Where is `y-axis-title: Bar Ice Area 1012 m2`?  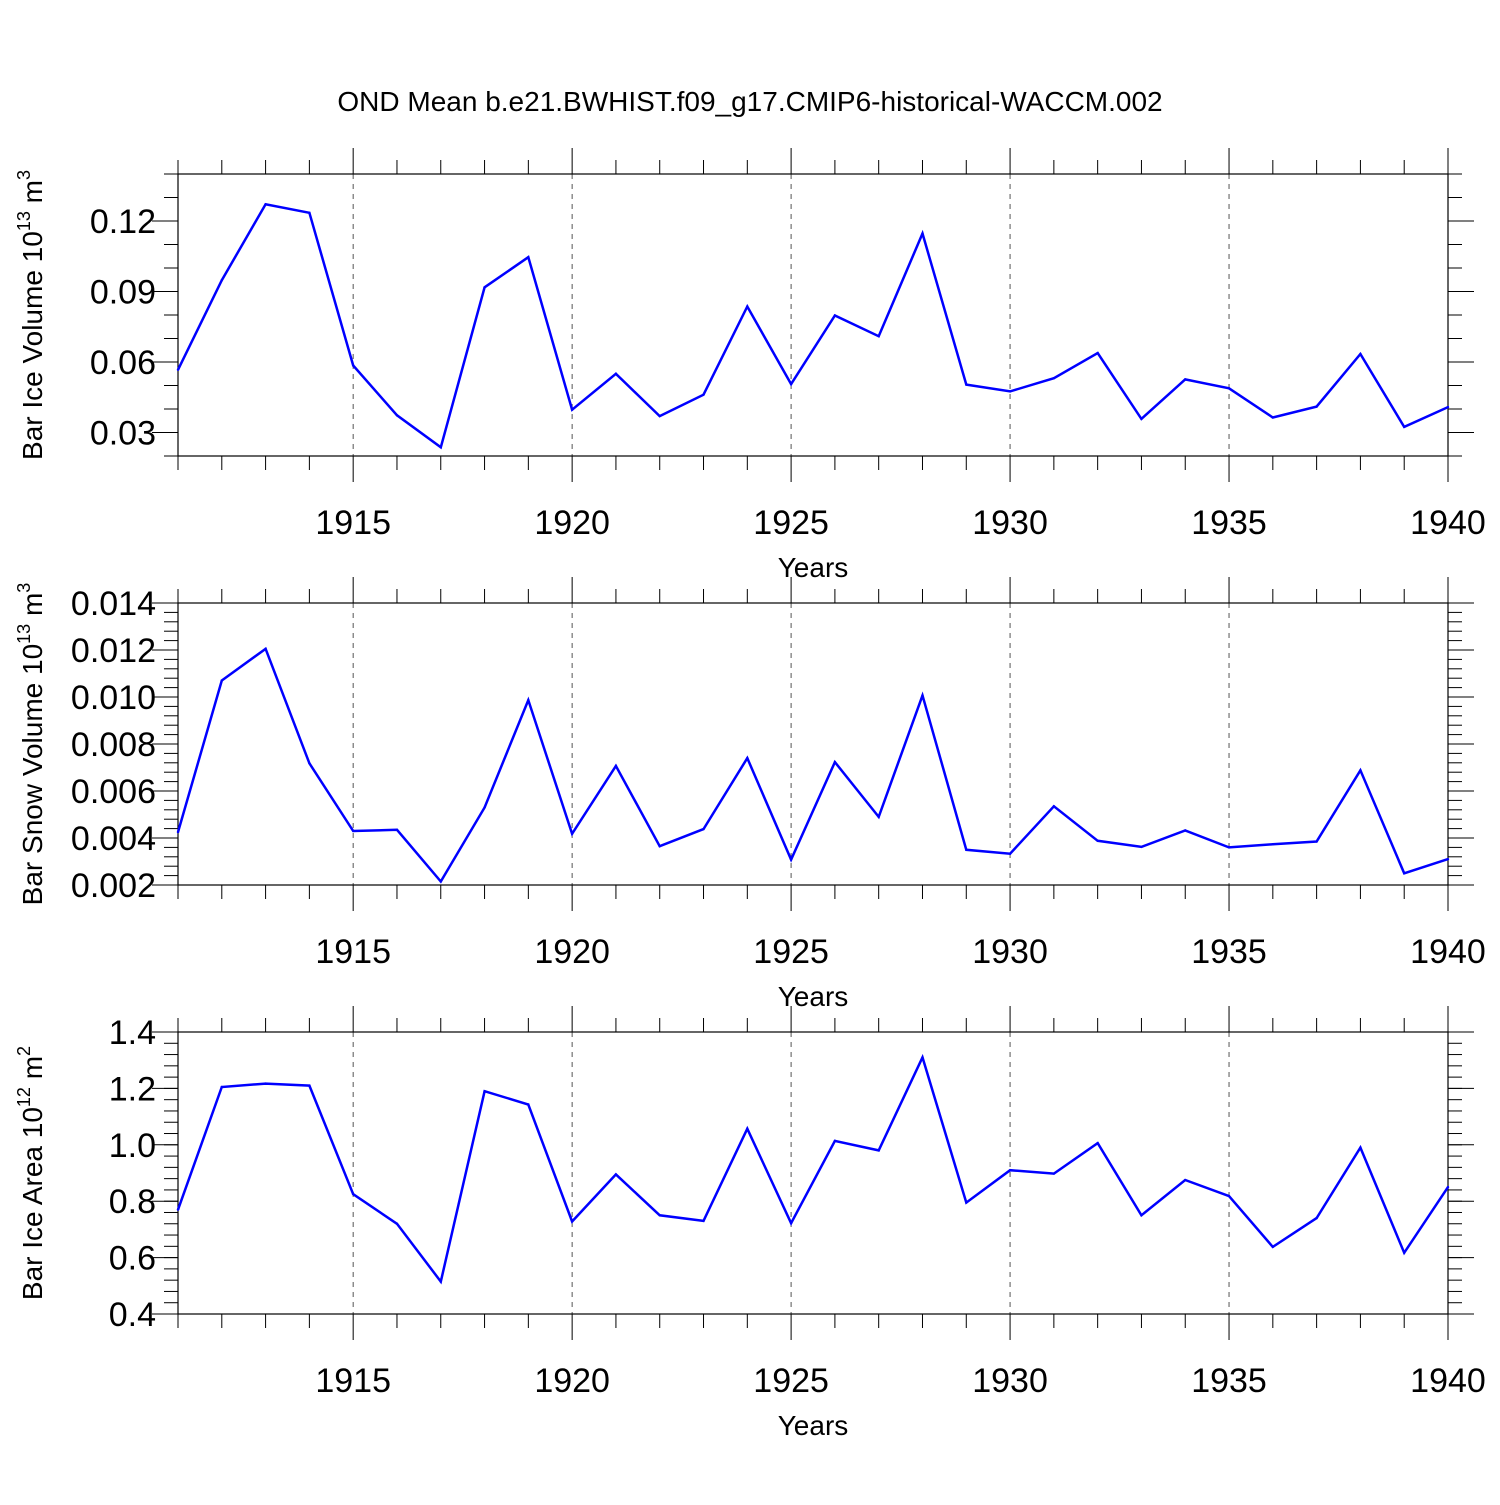 y-axis-title: Bar Ice Area 1012 m2 is located at coordinates (31, 1173).